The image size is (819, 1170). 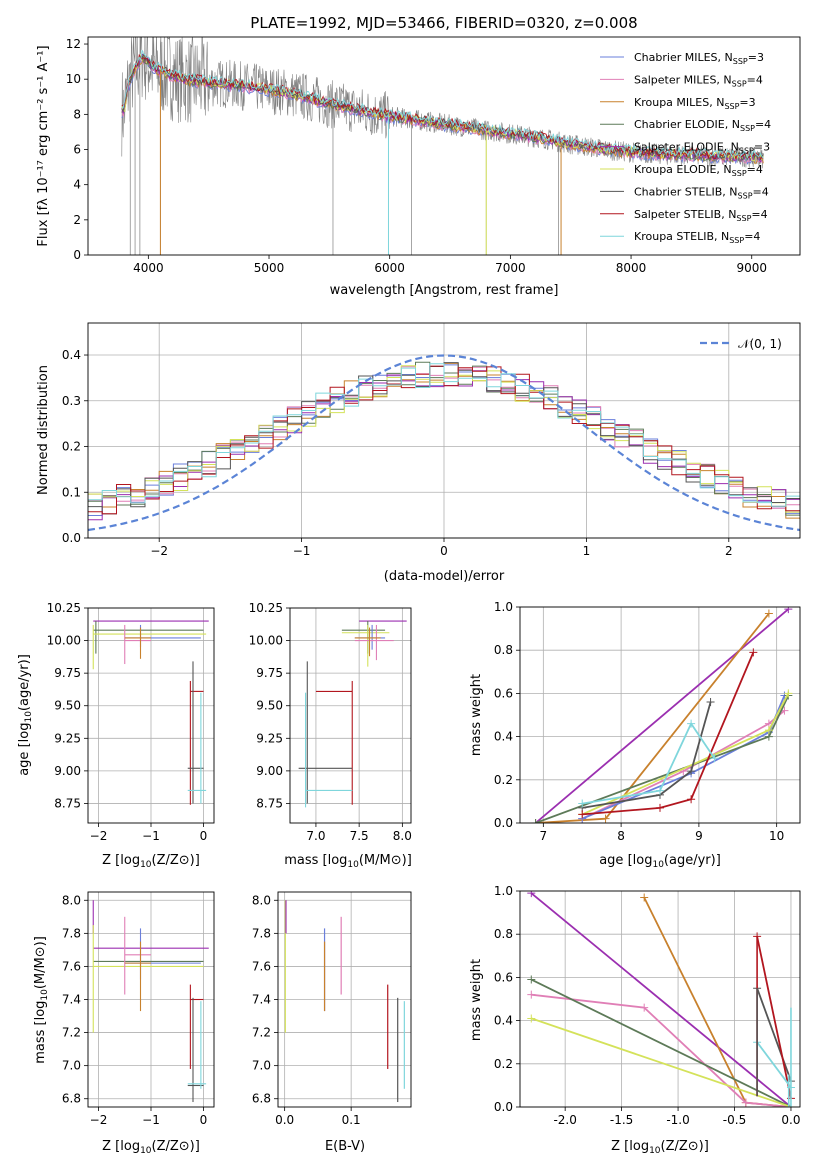 What do you see at coordinates (402, 836) in the screenshot?
I see `x-tick-label: 8.0` at bounding box center [402, 836].